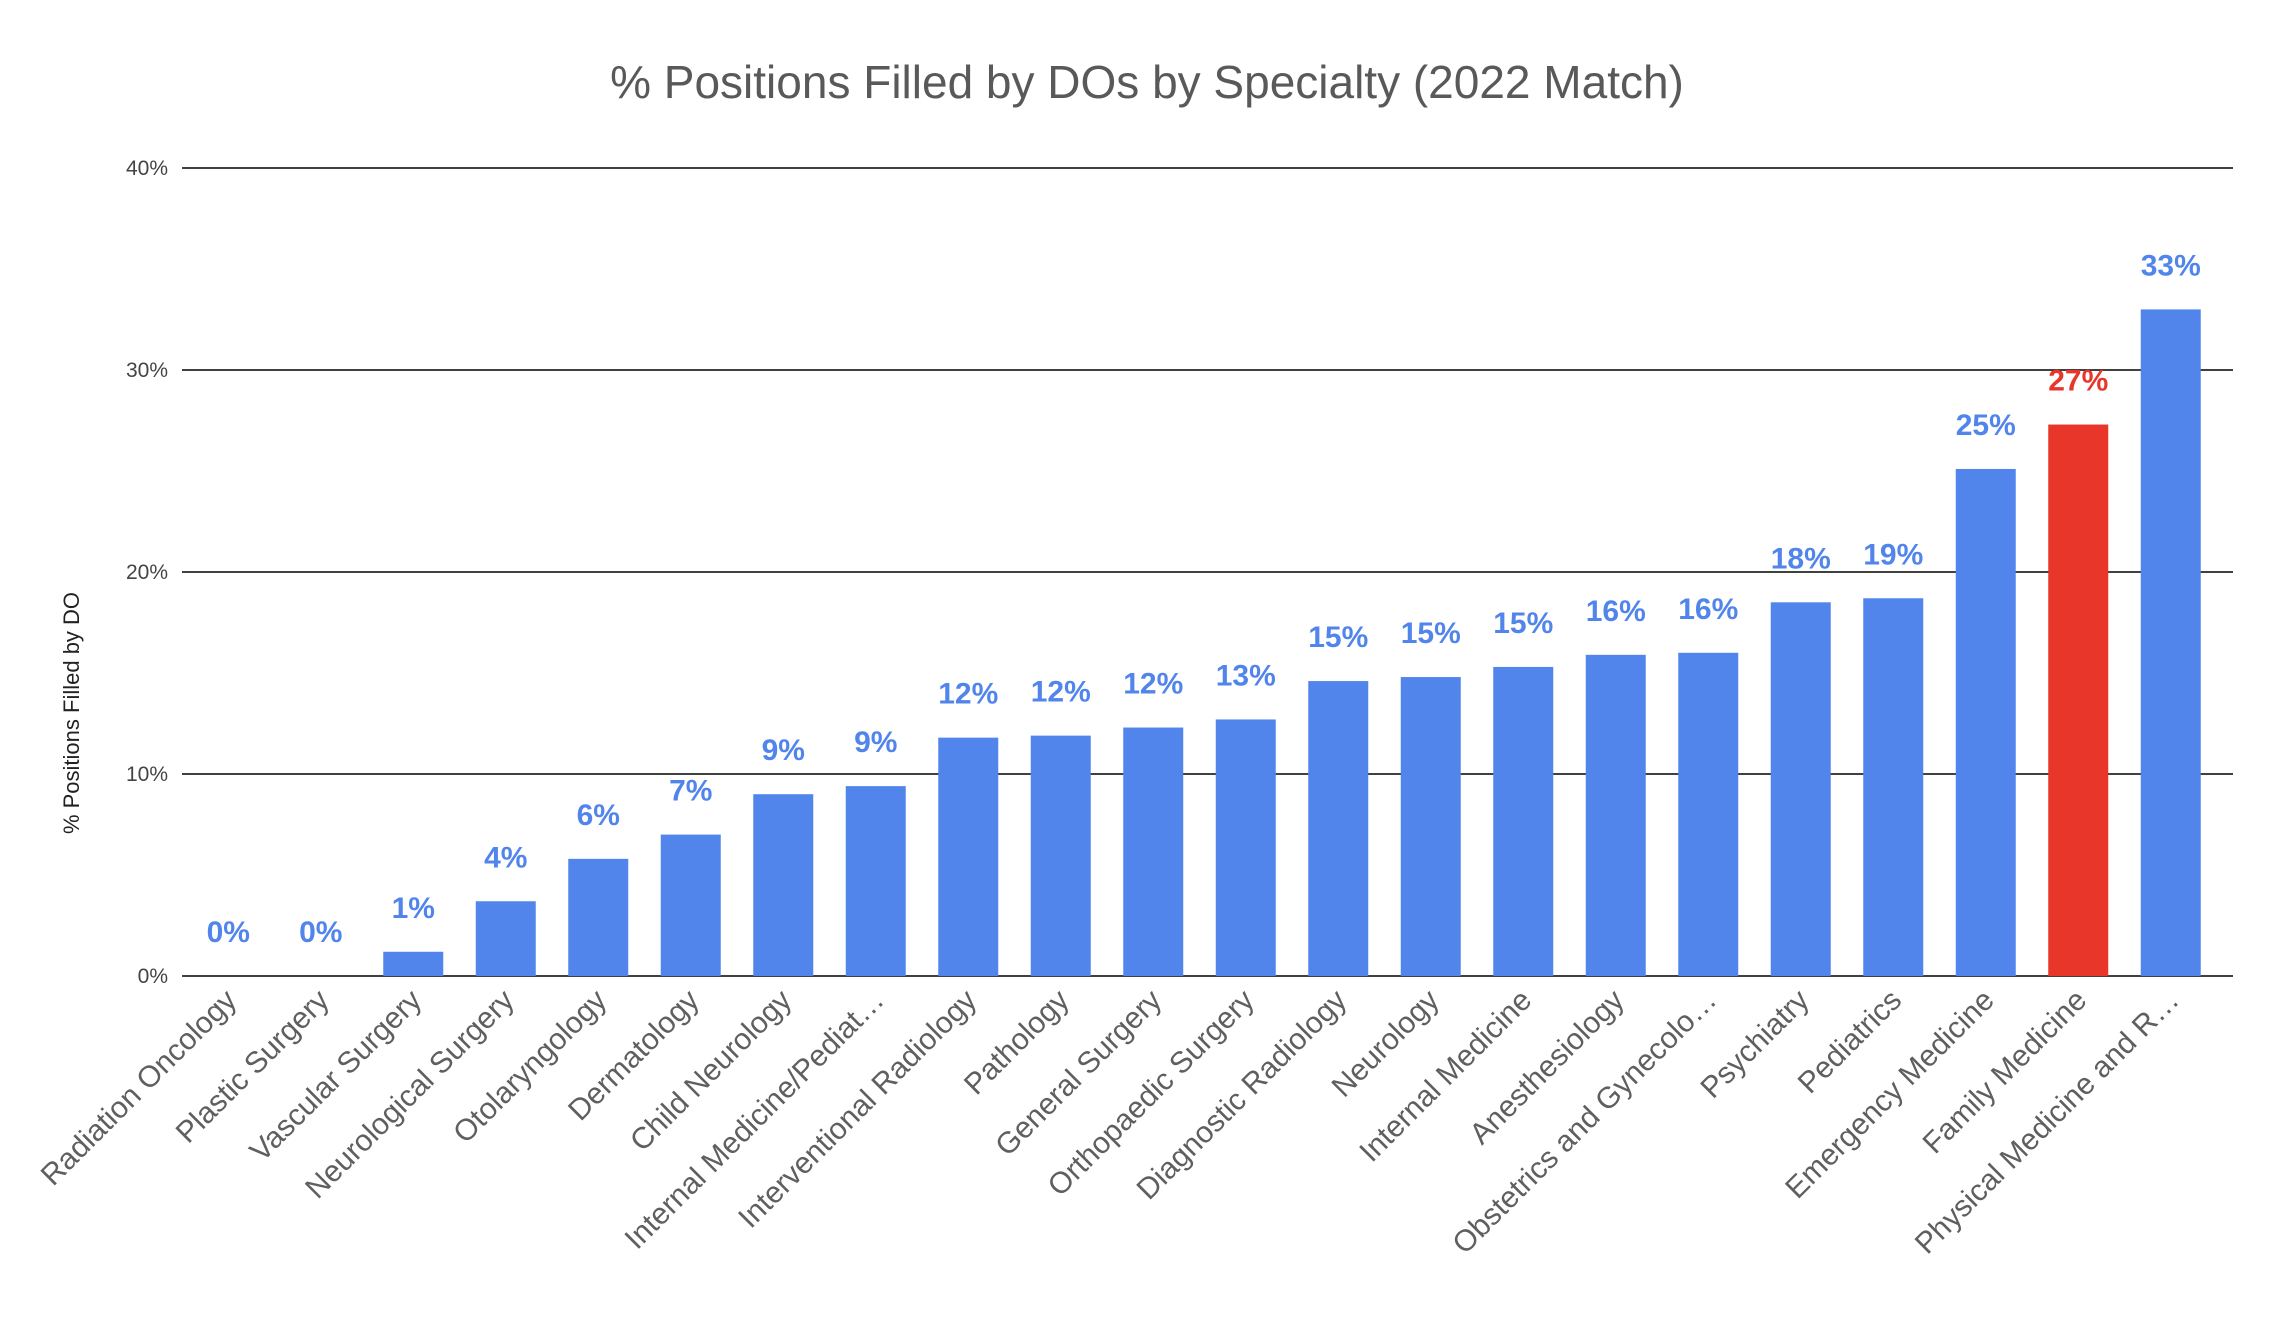 The width and height of the screenshot is (2272, 1322). What do you see at coordinates (147, 774) in the screenshot?
I see `y-tick-label: 10%` at bounding box center [147, 774].